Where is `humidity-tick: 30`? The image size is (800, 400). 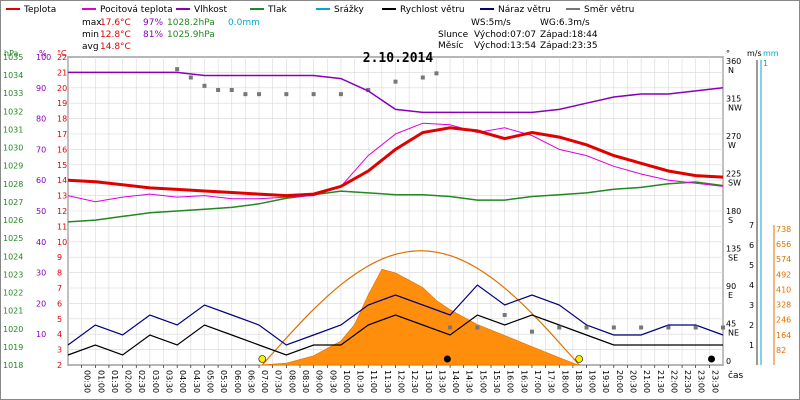 humidity-tick: 30 is located at coordinates (41, 273).